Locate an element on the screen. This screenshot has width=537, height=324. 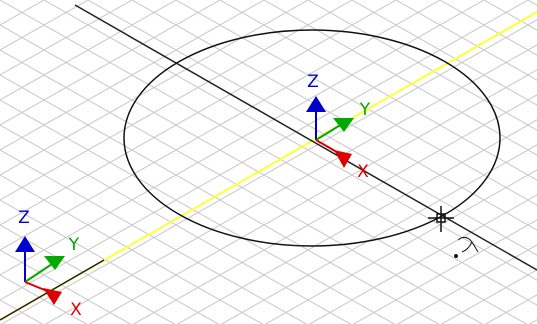
ucs-gizmo: Z Y X is located at coordinates (338, 127).